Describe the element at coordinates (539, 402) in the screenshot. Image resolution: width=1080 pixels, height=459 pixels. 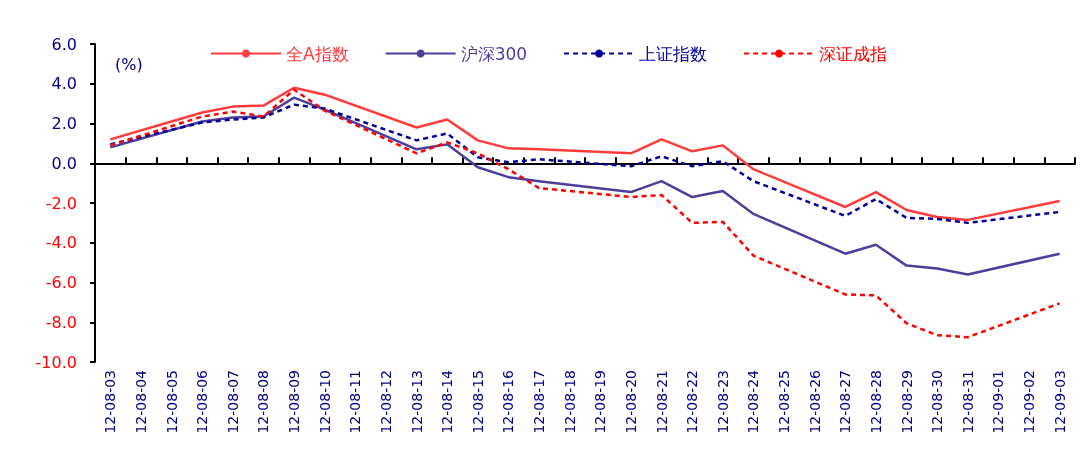
I see `x-tick-label: 12-08-17` at that location.